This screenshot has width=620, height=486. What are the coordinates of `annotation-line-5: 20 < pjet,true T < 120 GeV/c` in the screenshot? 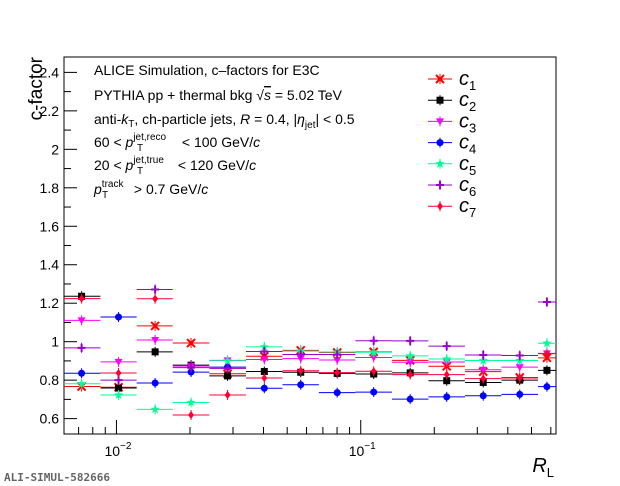 It's located at (175, 166).